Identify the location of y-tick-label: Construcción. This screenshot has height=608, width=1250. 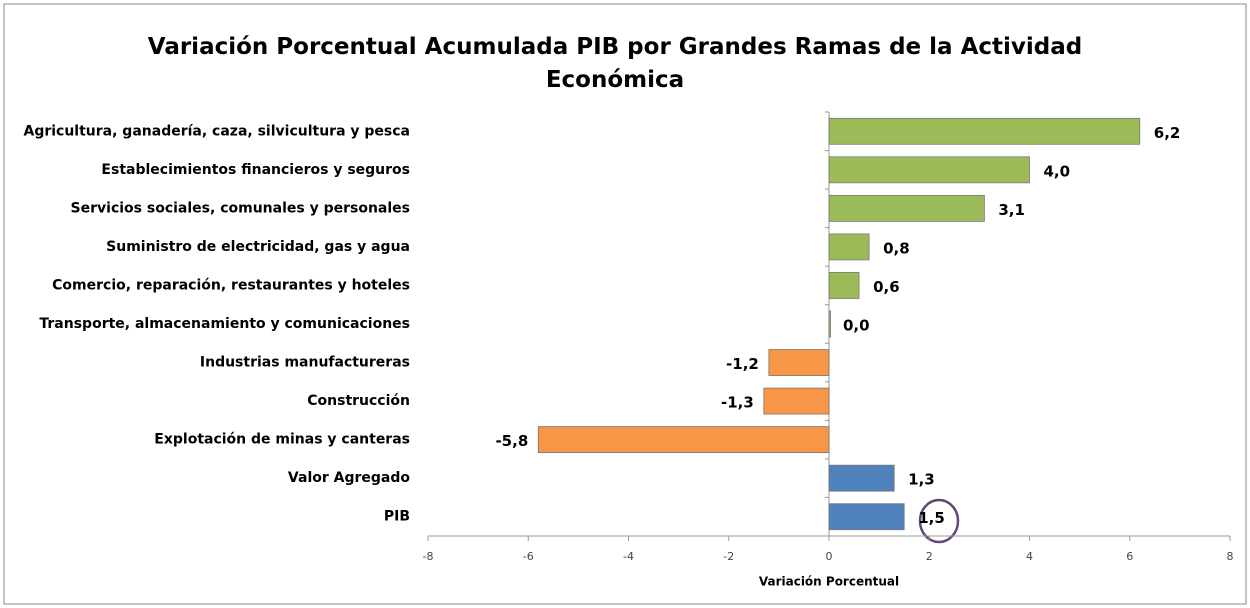
(358, 401).